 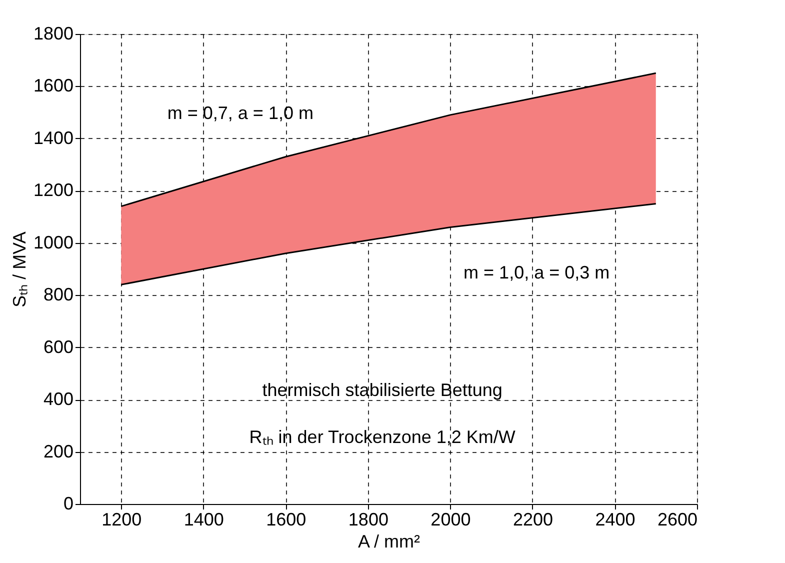 What do you see at coordinates (204, 520) in the screenshot?
I see `x-tick-label: 1400` at bounding box center [204, 520].